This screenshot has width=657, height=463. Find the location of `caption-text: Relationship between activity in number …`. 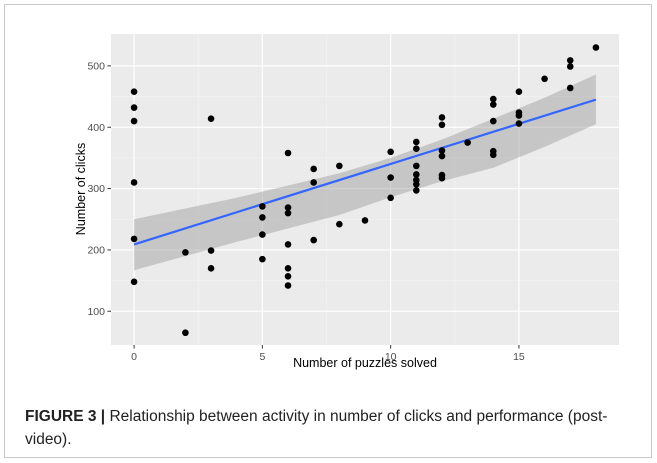

caption-text: Relationship between activity in number … is located at coordinates (316, 428).